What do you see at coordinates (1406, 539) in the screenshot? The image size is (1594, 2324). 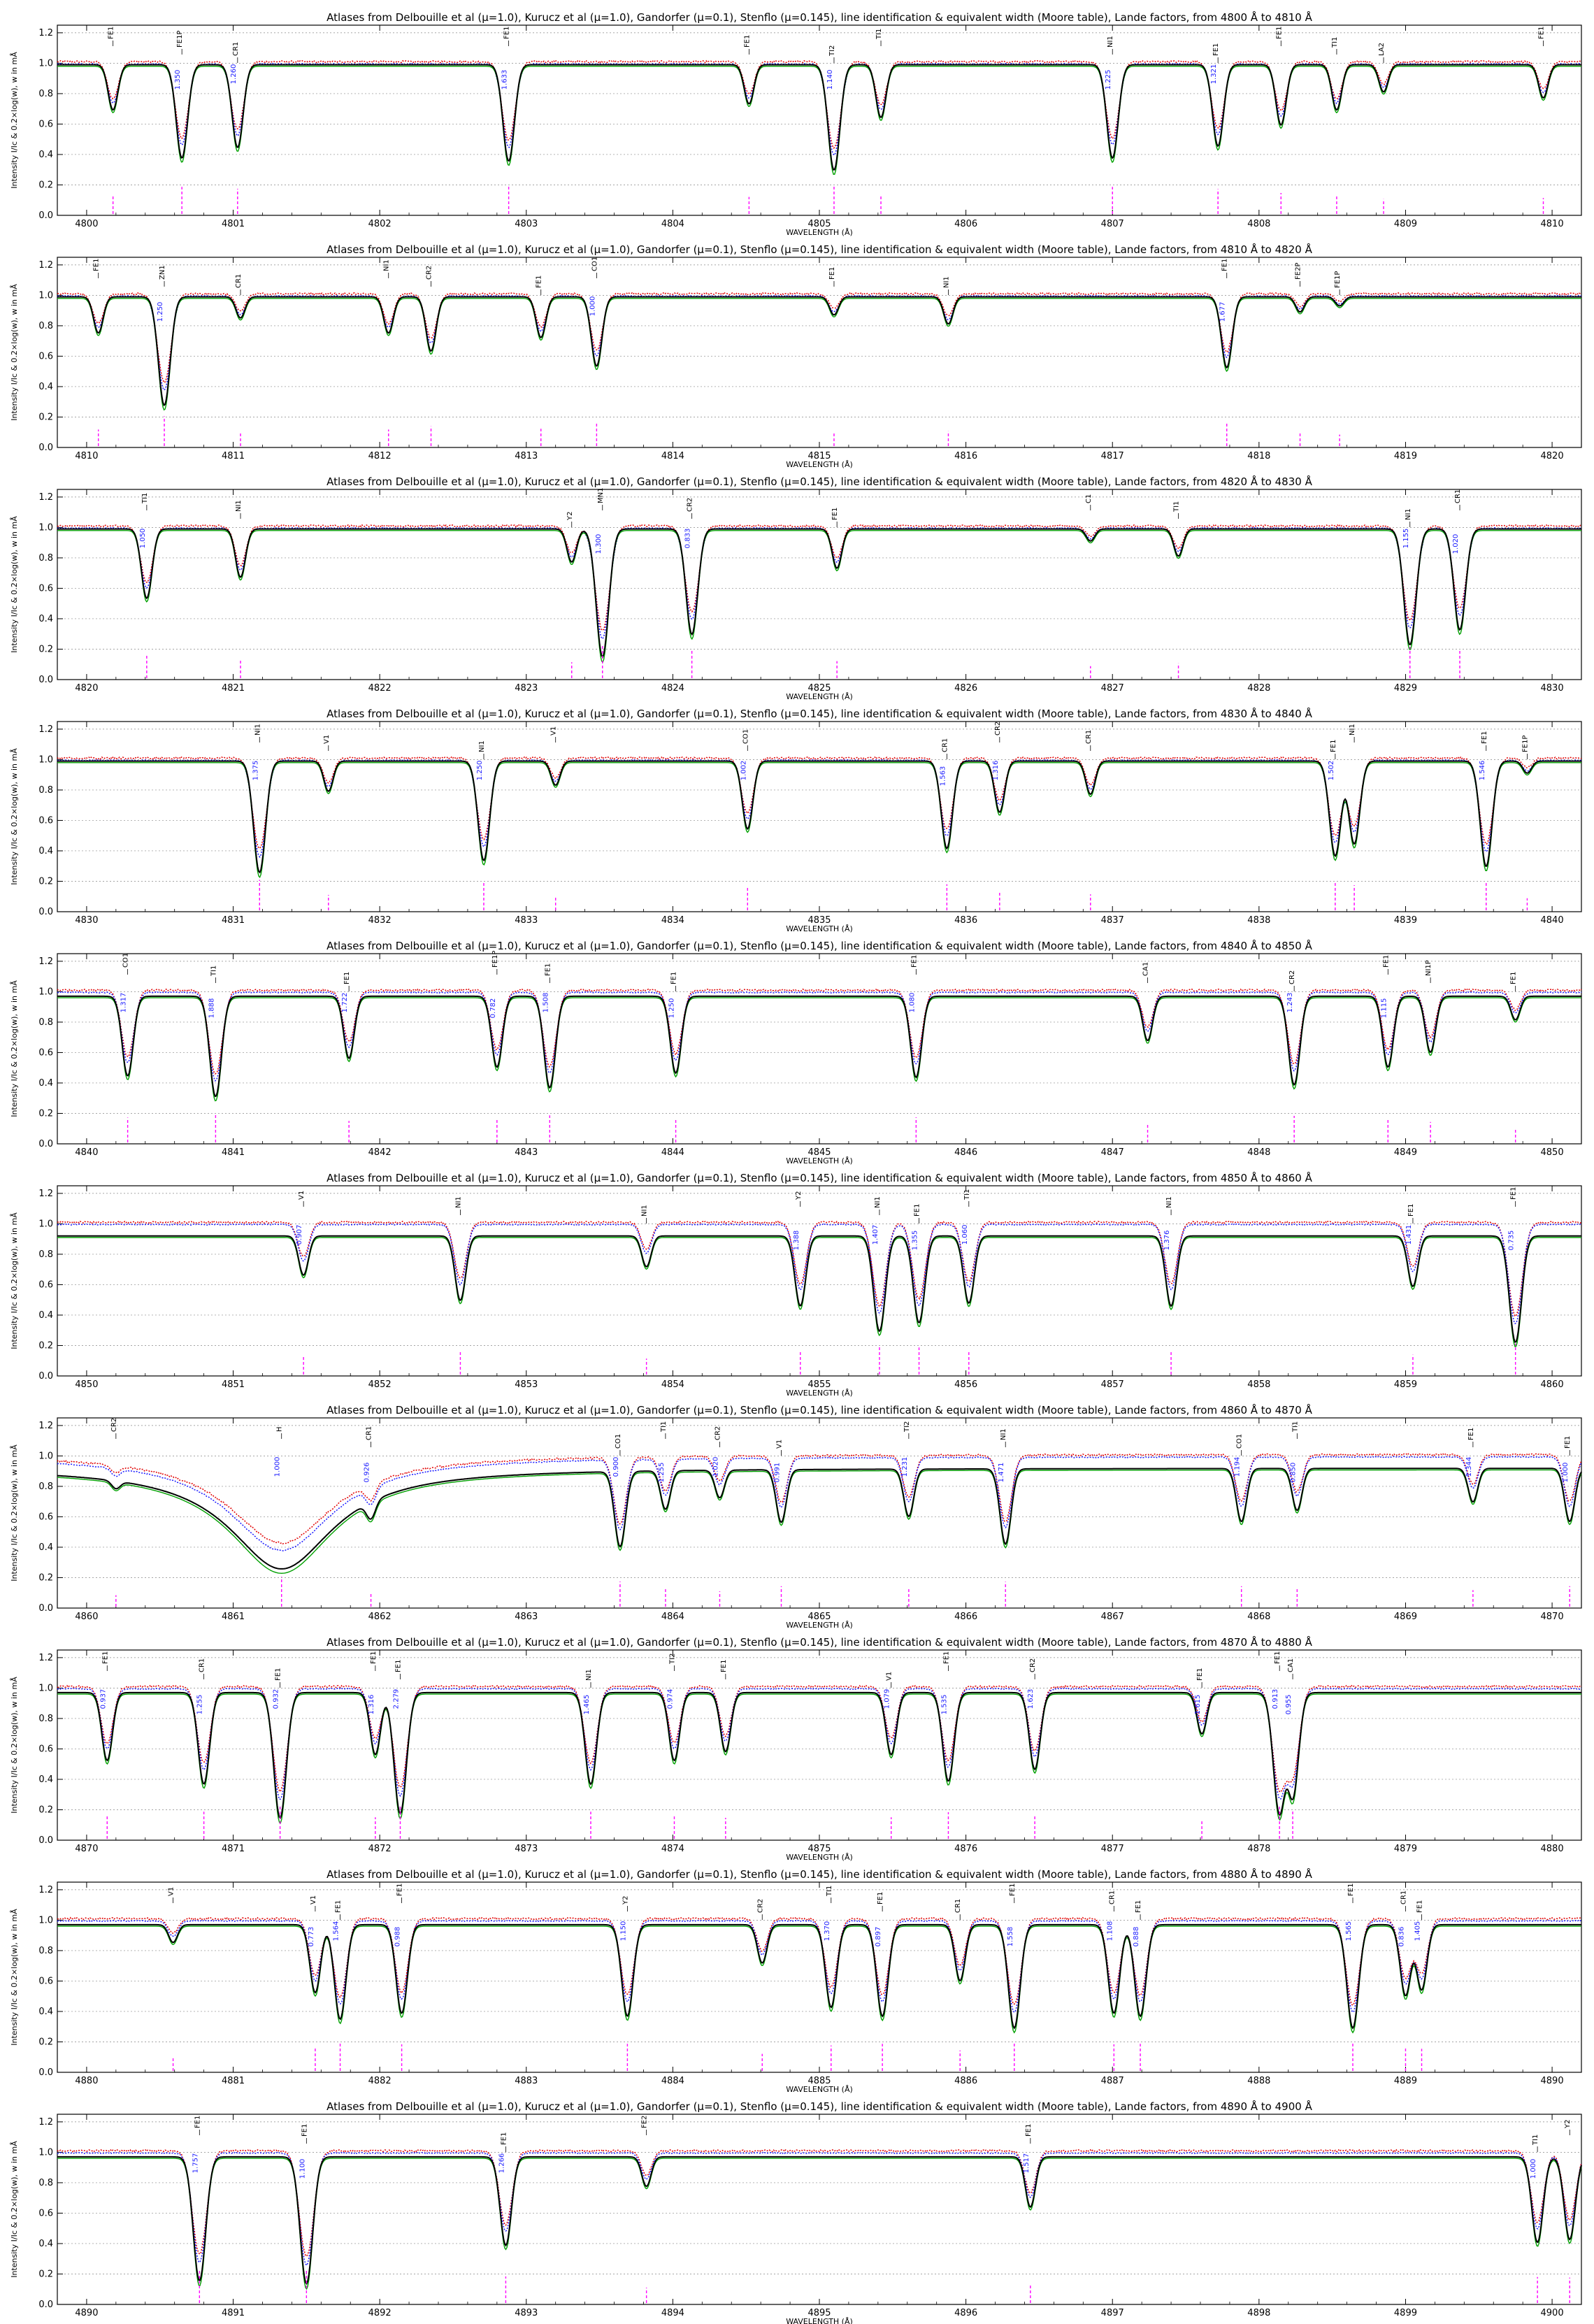 I see `equivalent-width-label: 1.155` at bounding box center [1406, 539].